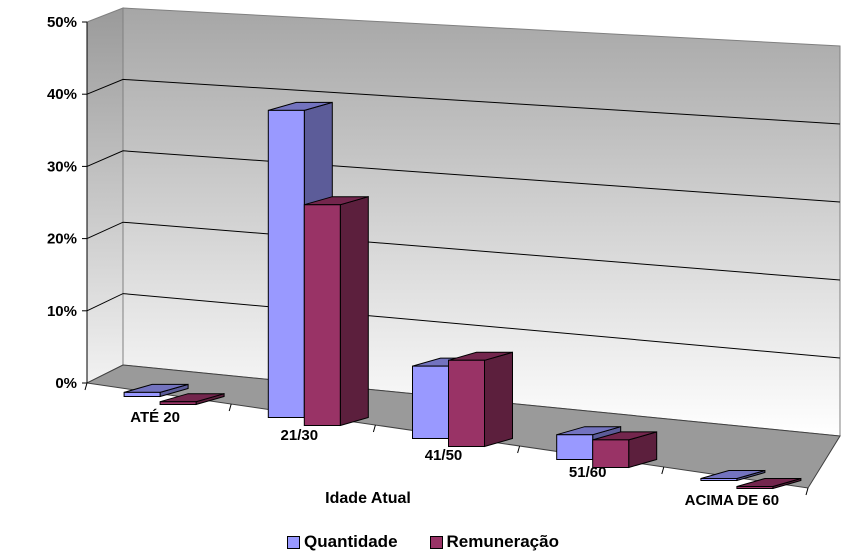 The width and height of the screenshot is (846, 558). Describe the element at coordinates (155, 417) in the screenshot. I see `x-category-label: ATÉ 20` at that location.